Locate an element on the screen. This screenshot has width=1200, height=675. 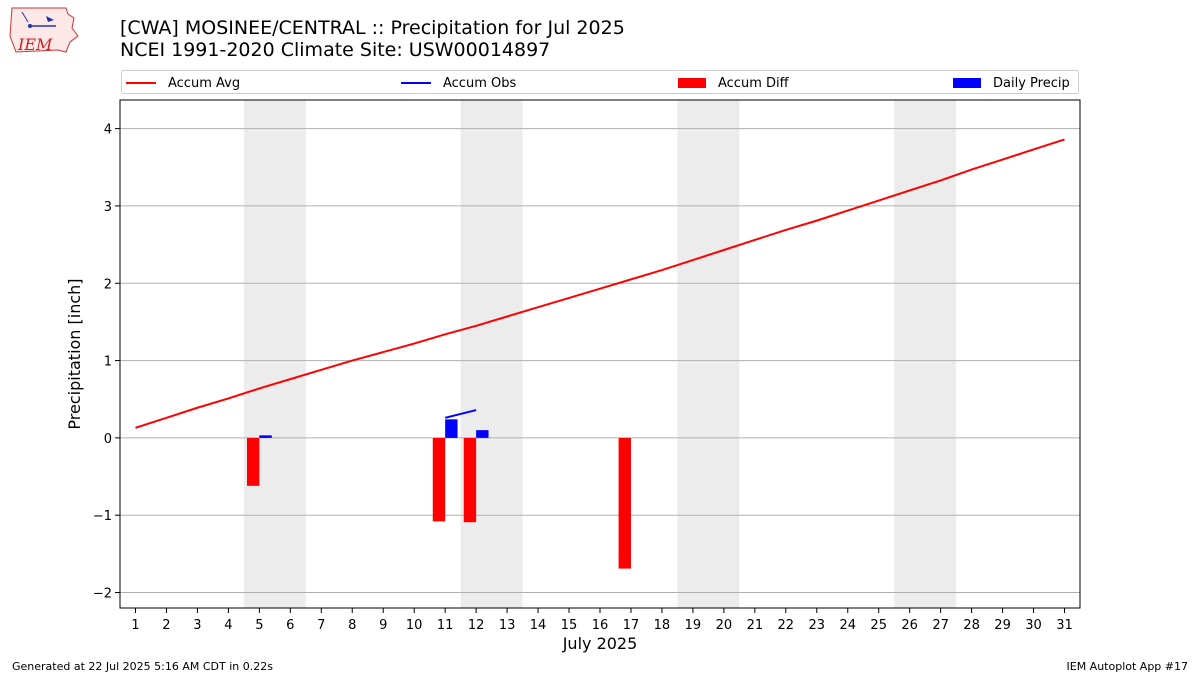
legend-swatch-accum-obs is located at coordinates (416, 83).